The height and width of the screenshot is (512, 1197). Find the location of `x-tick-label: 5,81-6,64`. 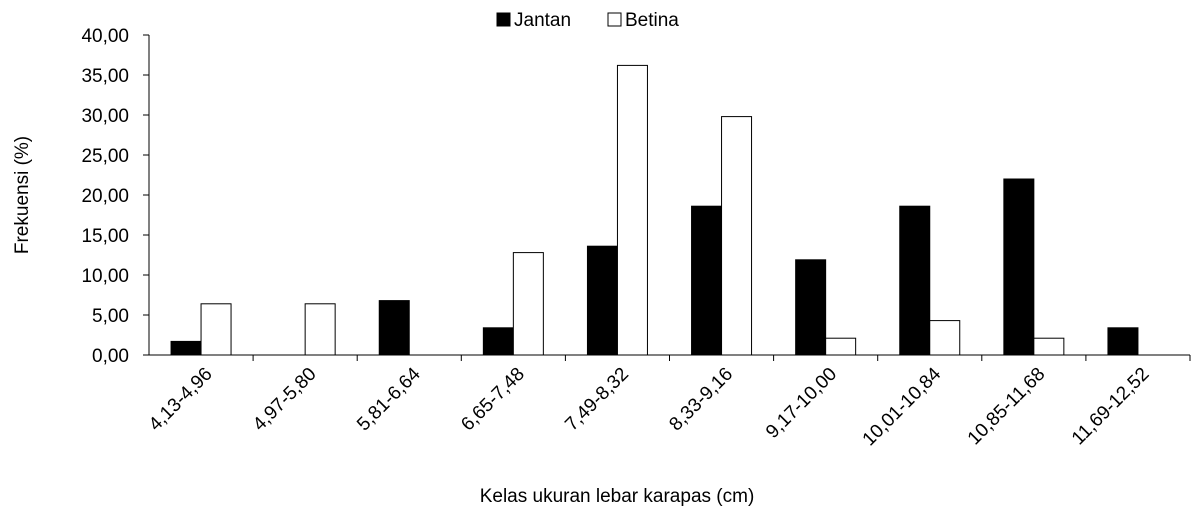

x-tick-label: 5,81-6,64 is located at coordinates (389, 399).